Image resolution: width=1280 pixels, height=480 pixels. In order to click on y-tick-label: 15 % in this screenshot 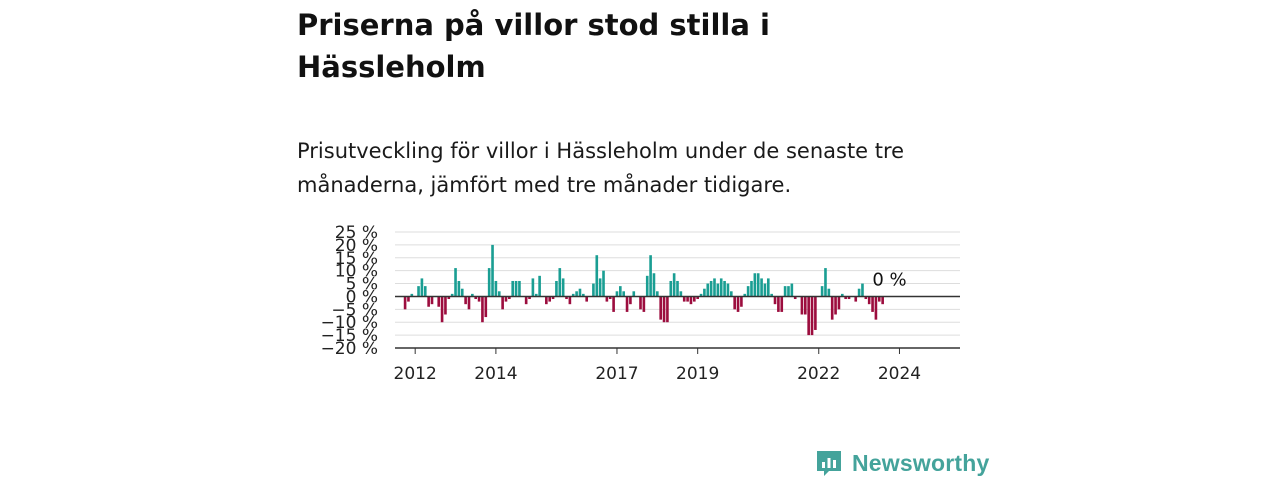, I will do `click(356, 259)`.